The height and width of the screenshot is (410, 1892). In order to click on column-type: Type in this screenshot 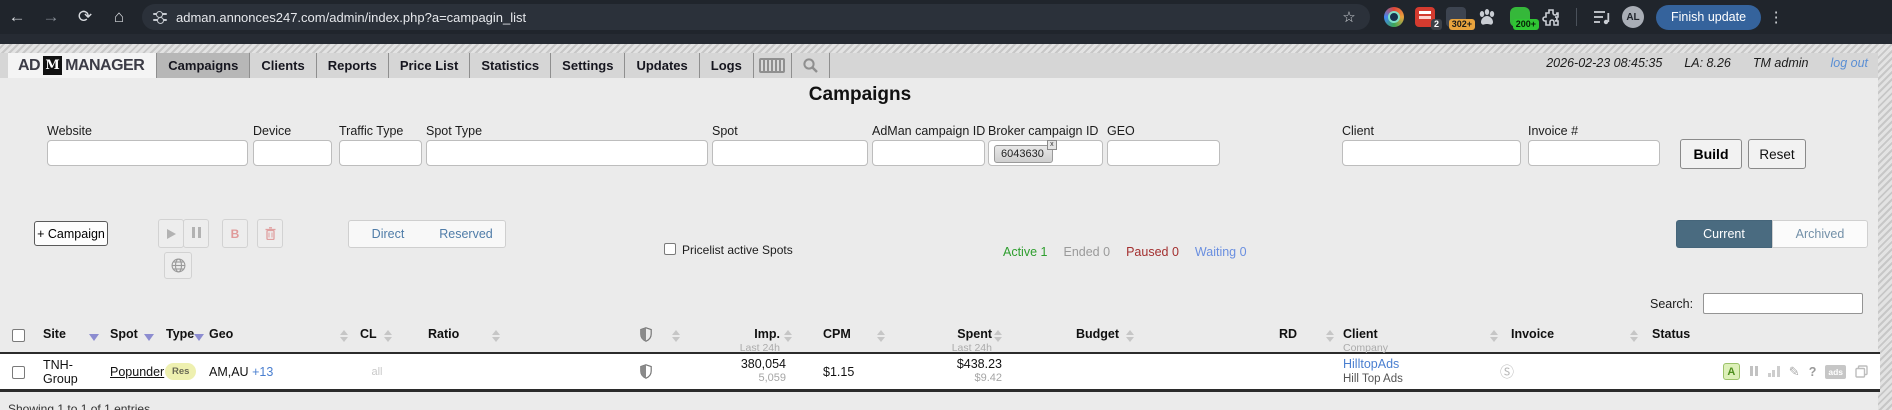, I will do `click(184, 338)`.